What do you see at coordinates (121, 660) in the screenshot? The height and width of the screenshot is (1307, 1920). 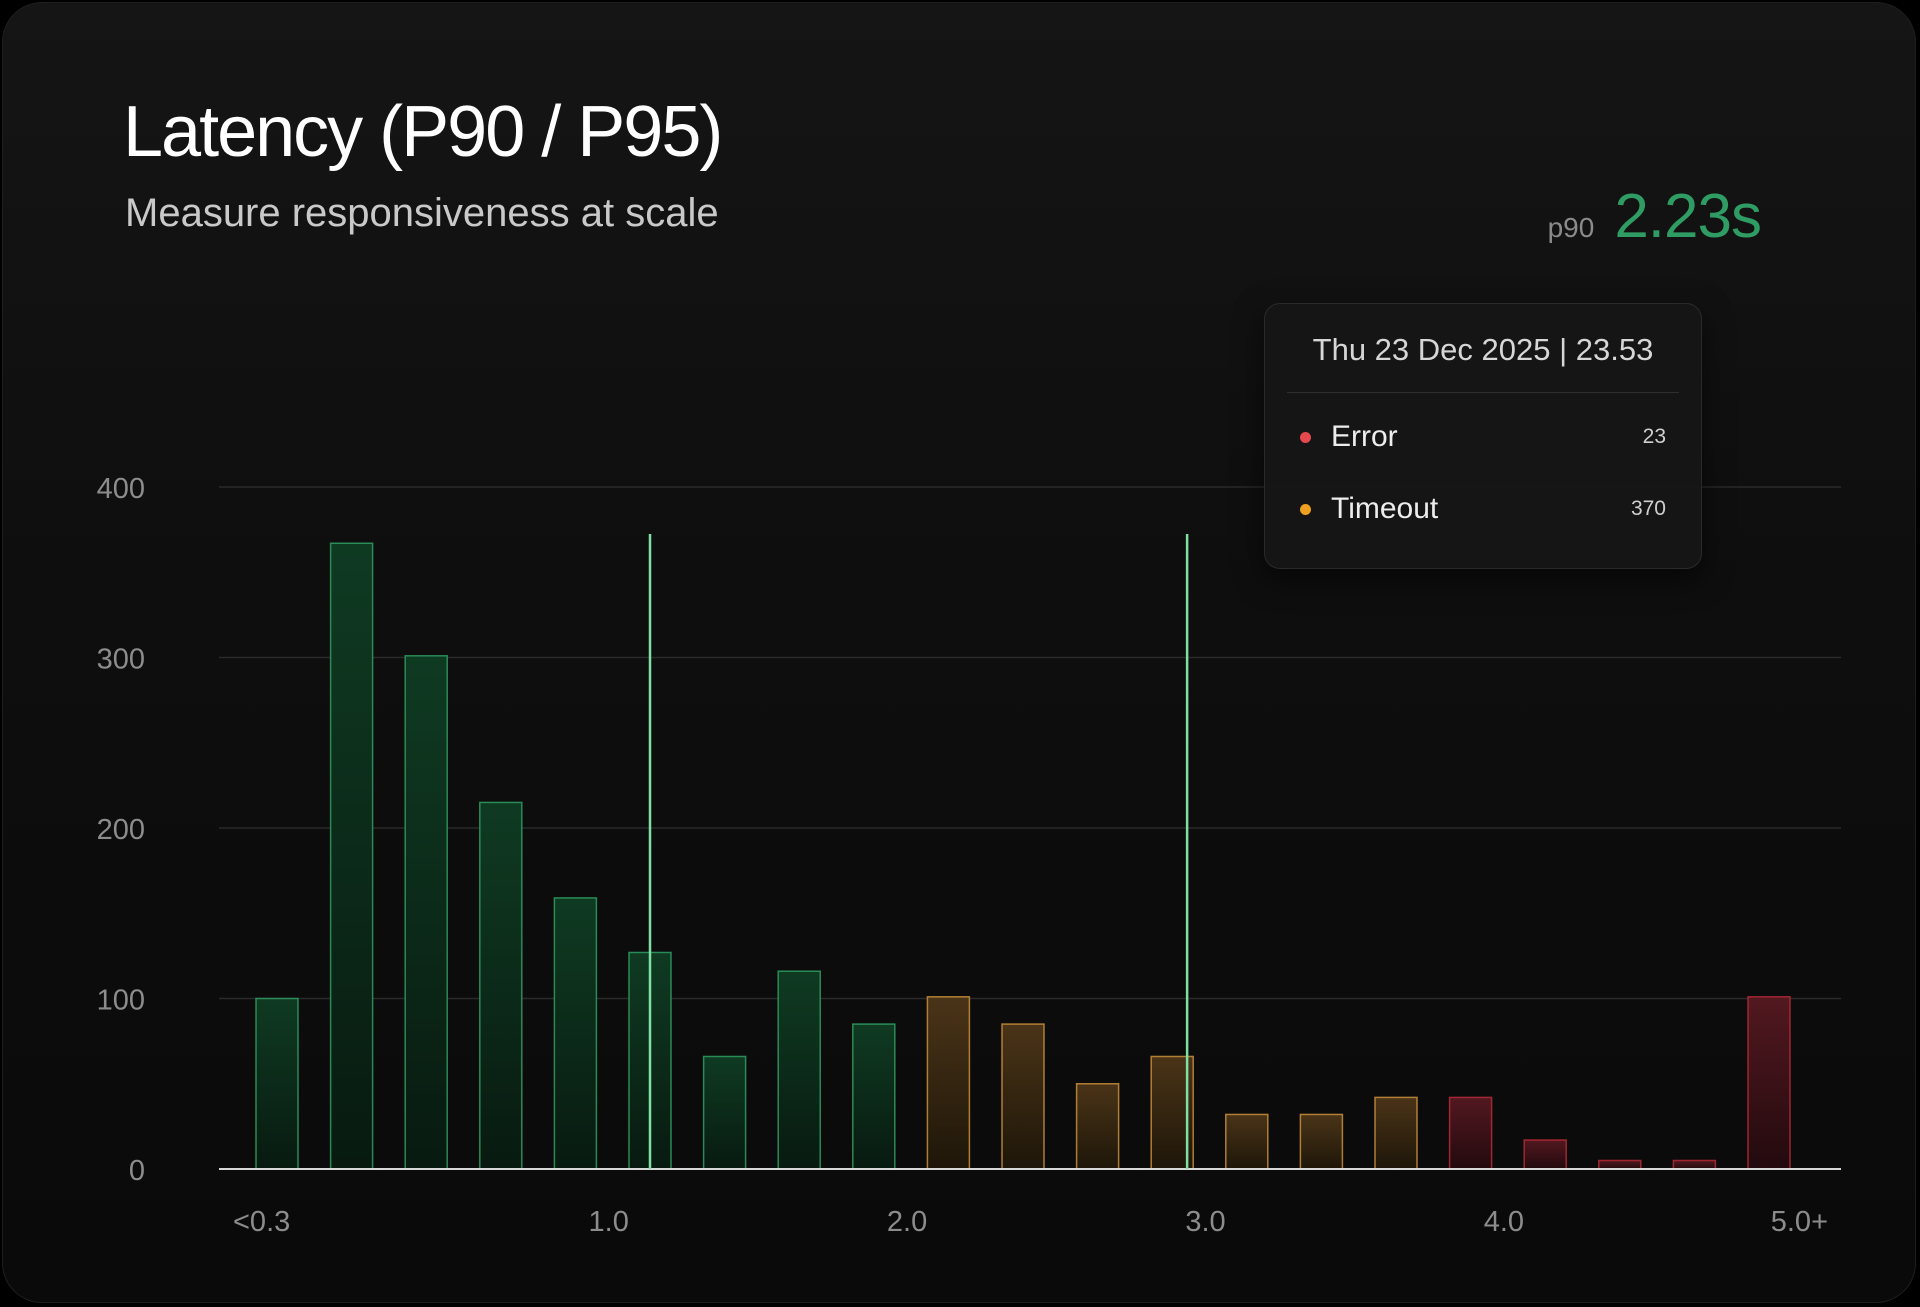 I see `y-tick-label: 300` at bounding box center [121, 660].